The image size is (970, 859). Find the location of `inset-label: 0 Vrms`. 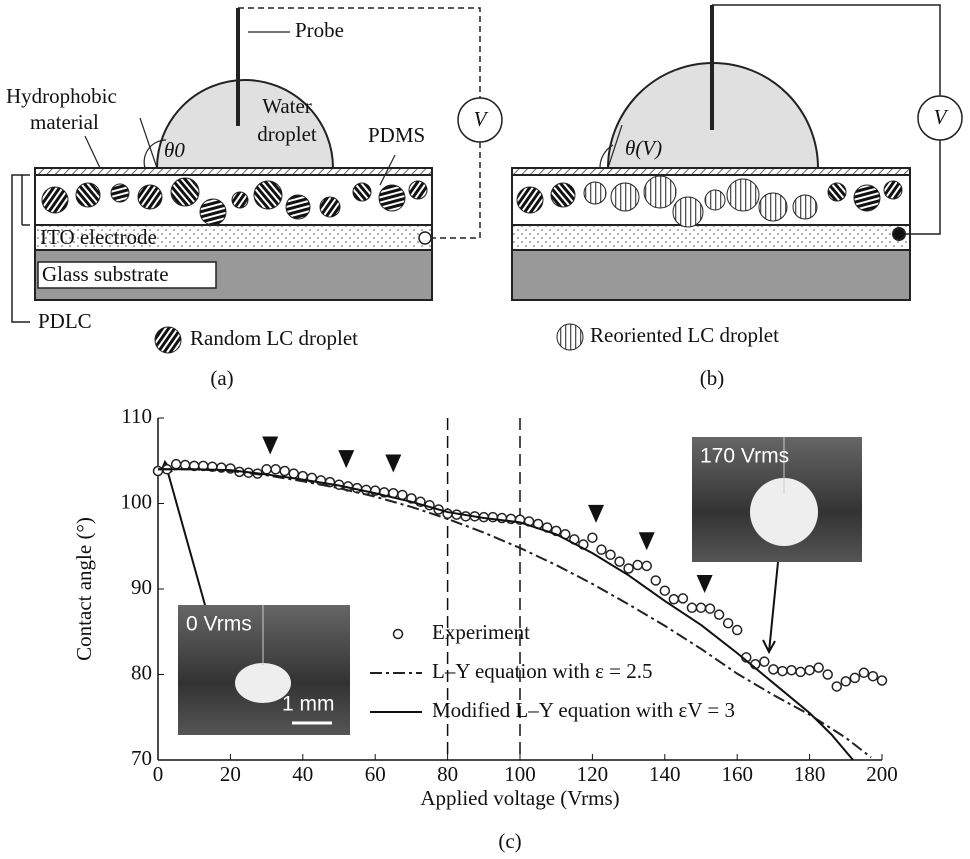

inset-label: 0 Vrms is located at coordinates (219, 624).